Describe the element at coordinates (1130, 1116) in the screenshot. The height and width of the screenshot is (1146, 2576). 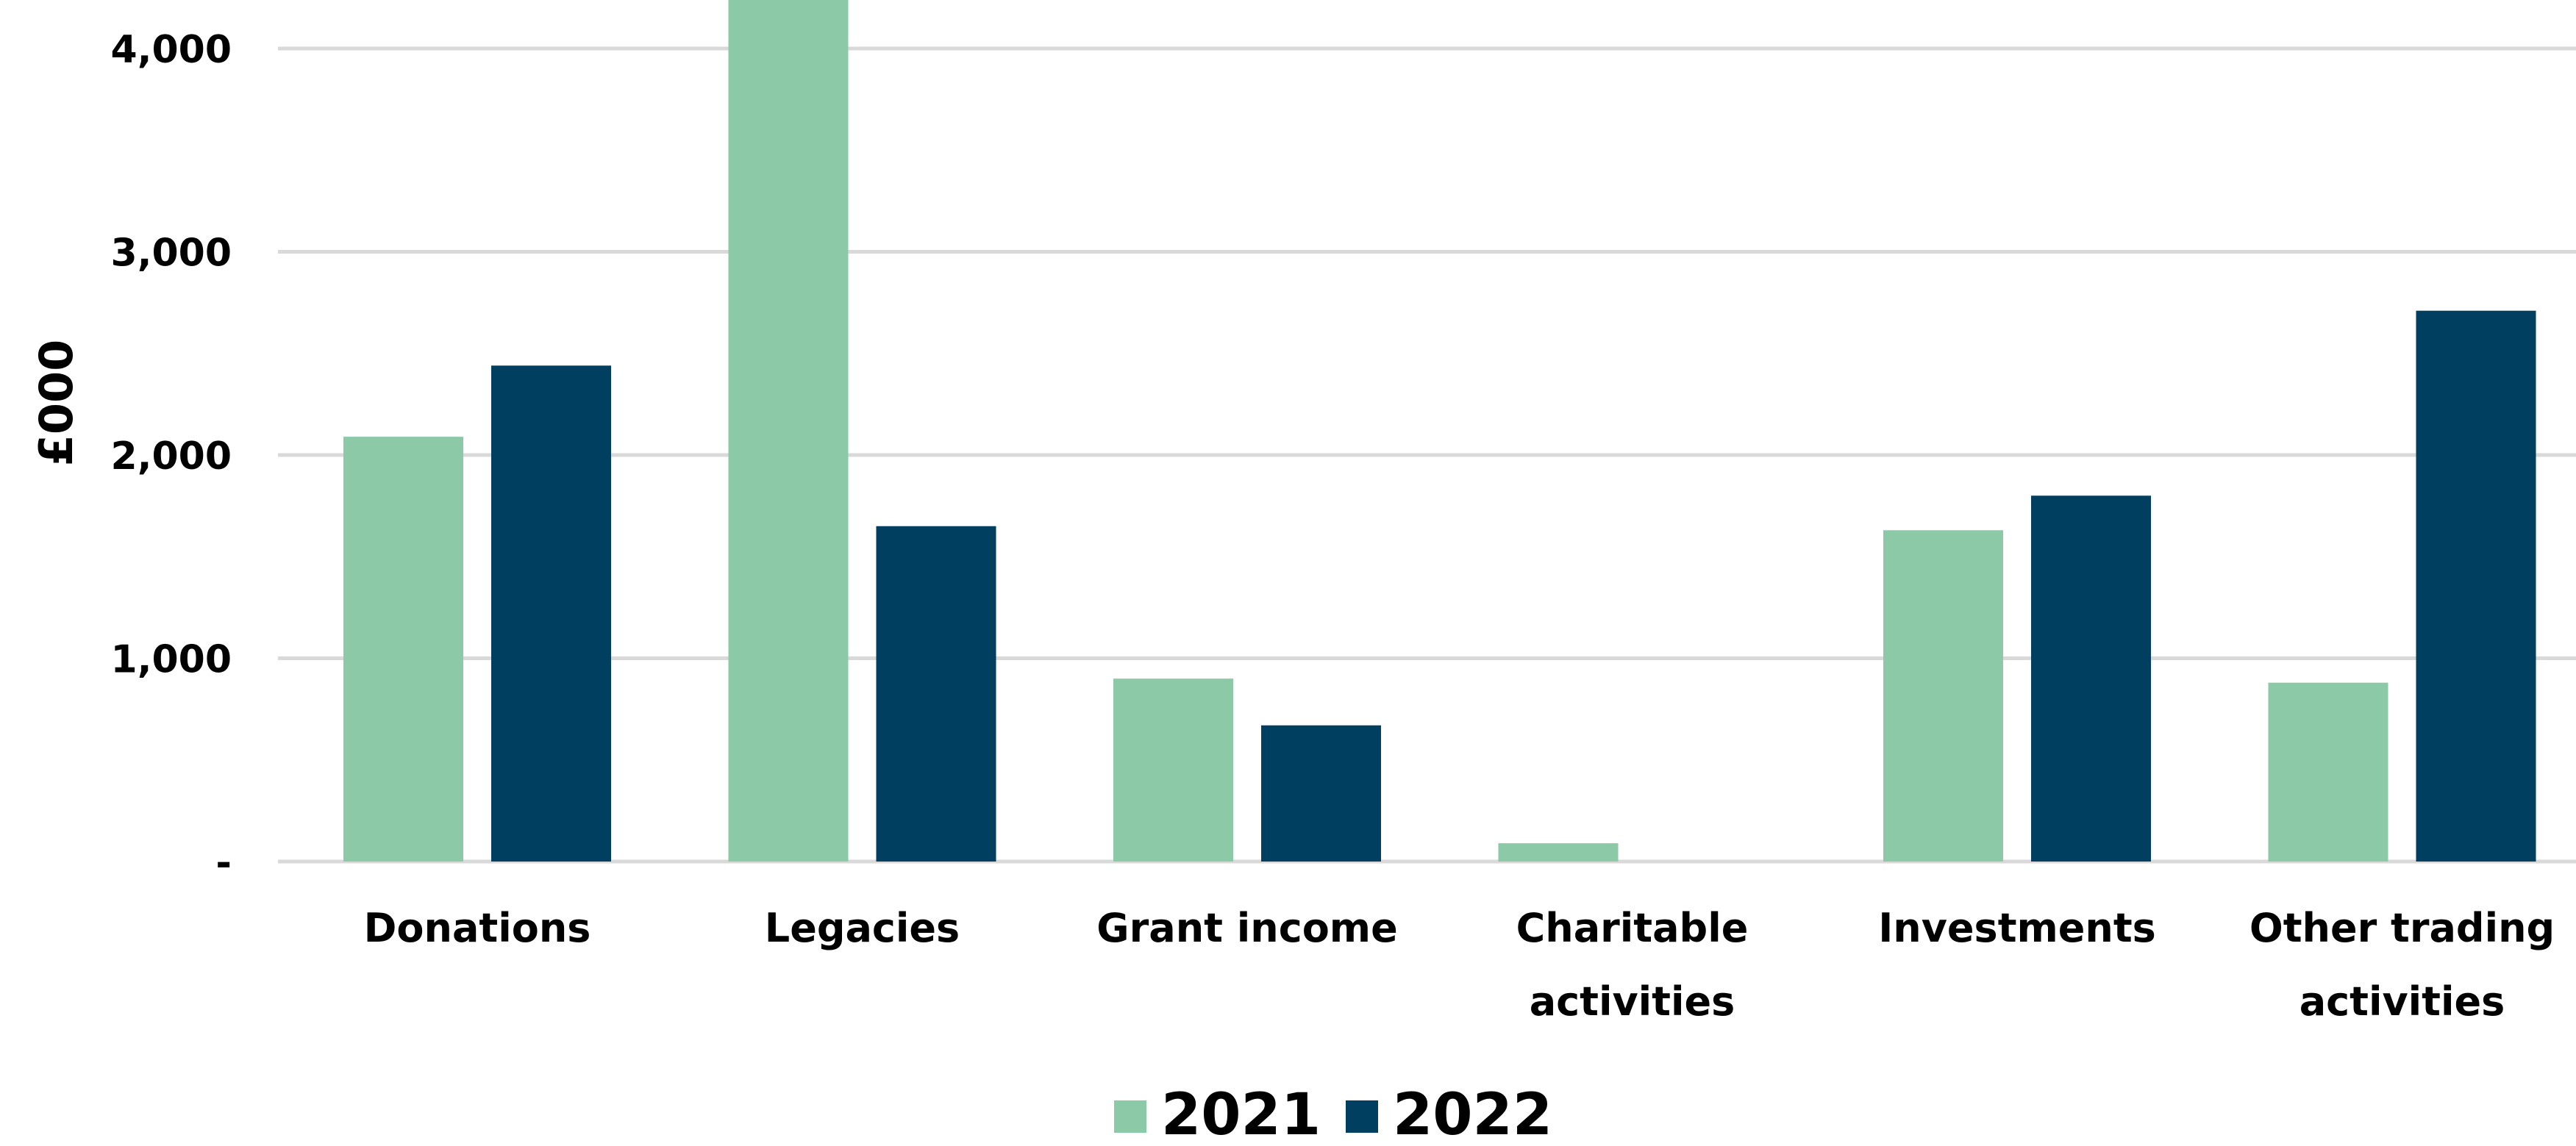
I see `legend-swatch-2021` at that location.